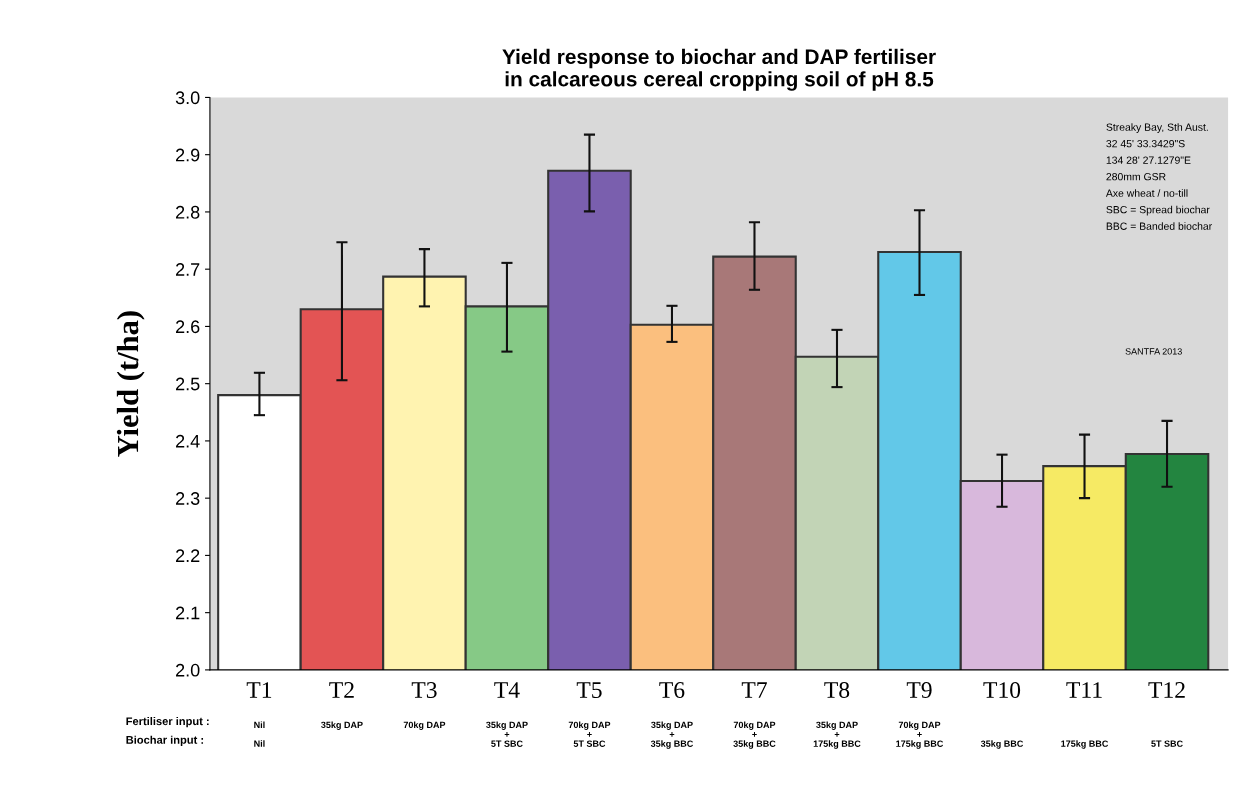  Describe the element at coordinates (1085, 715) in the screenshot. I see `category-label: T11 175kg BBC` at that location.